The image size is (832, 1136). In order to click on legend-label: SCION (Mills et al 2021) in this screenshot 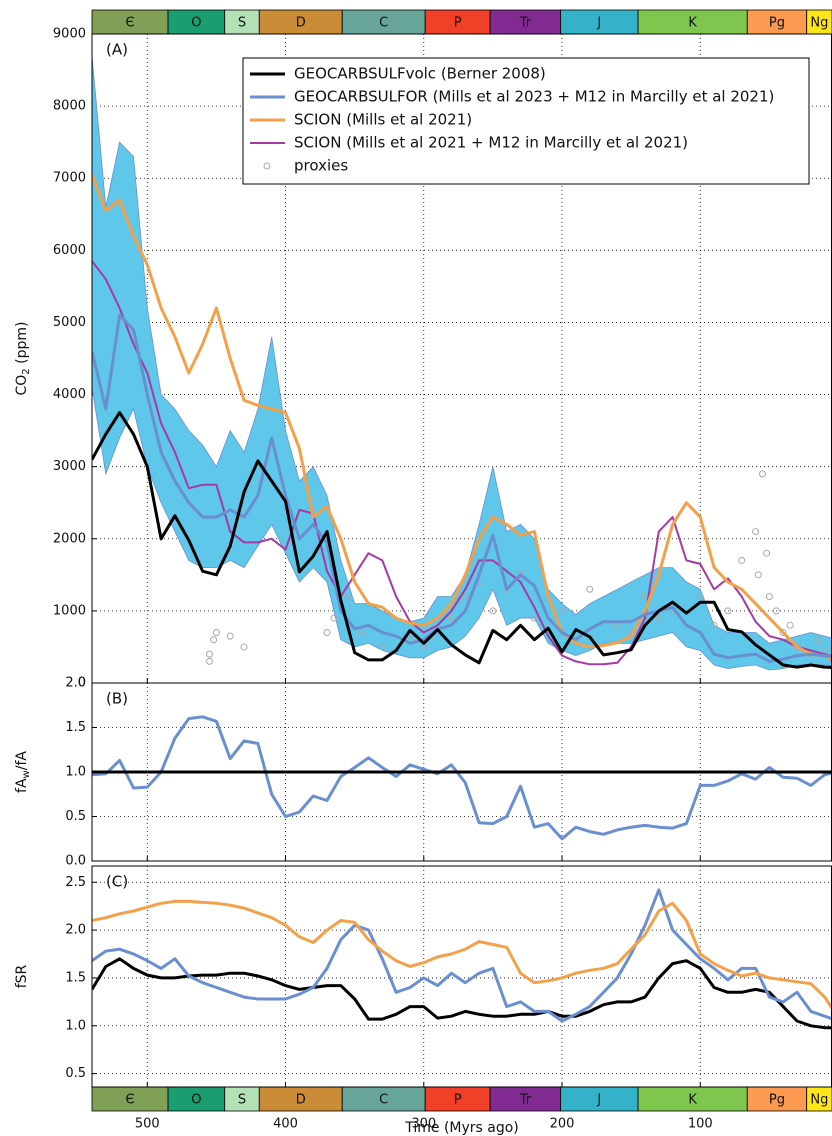, I will do `click(383, 120)`.